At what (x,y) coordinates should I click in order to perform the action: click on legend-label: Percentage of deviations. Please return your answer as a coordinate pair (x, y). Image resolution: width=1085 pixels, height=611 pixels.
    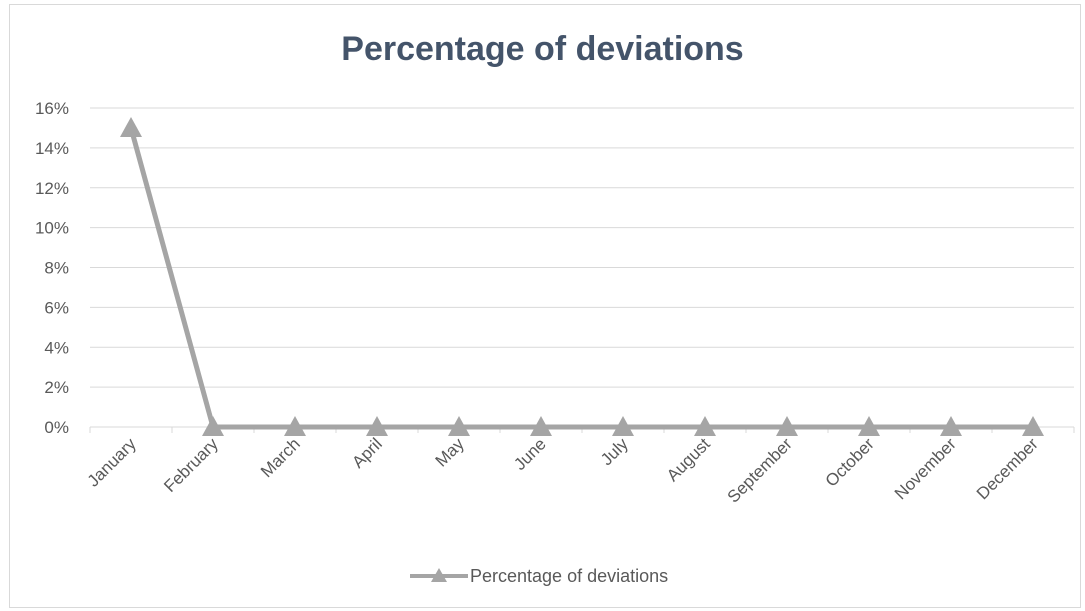
    Looking at the image, I should click on (569, 575).